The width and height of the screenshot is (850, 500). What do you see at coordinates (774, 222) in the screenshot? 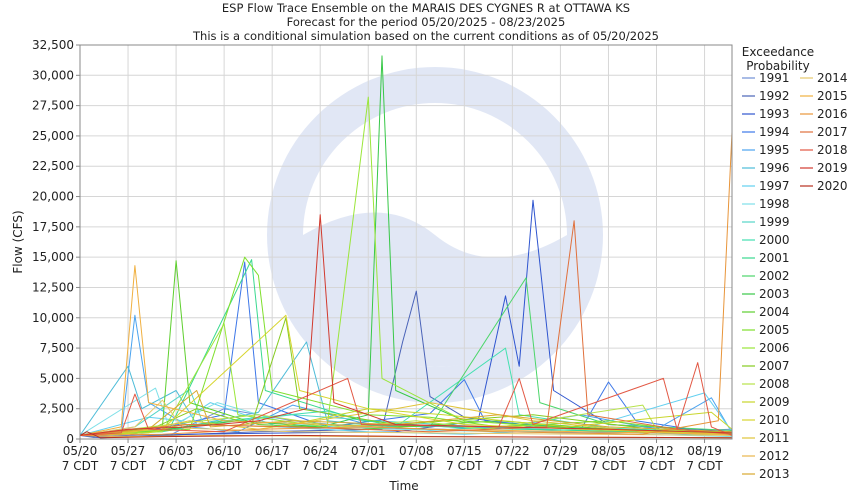
I see `legend-entry: 1999` at bounding box center [774, 222].